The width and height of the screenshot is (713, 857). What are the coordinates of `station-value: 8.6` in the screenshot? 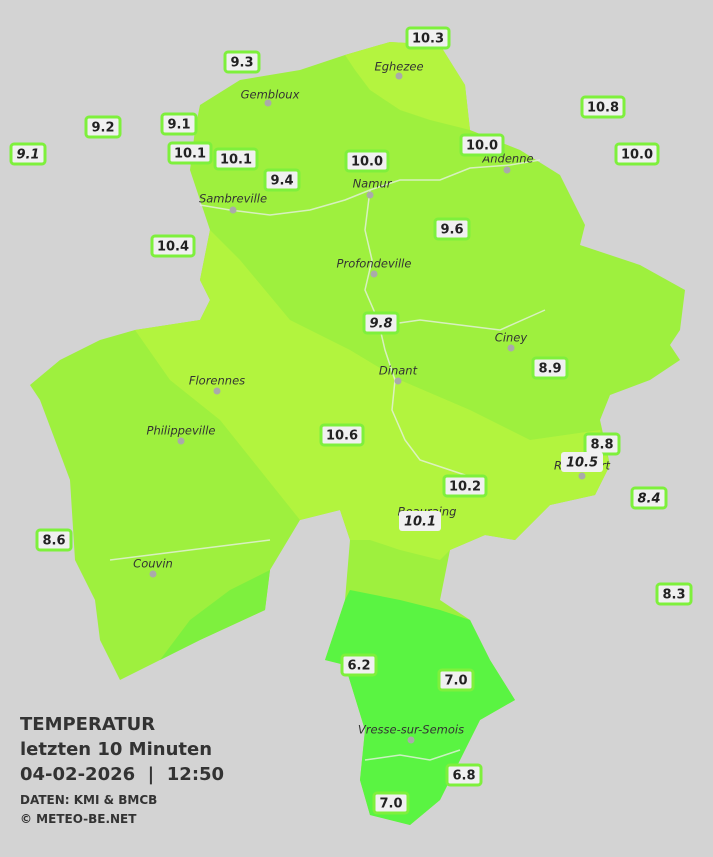 It's located at (53, 541).